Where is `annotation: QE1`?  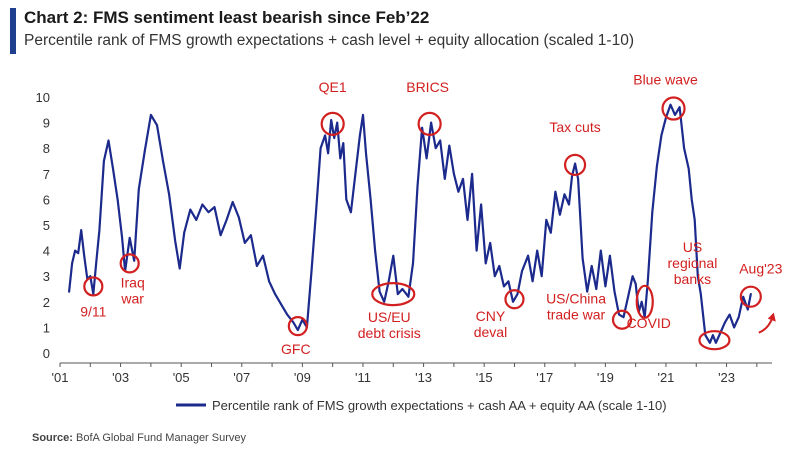
annotation: QE1 is located at coordinates (333, 107).